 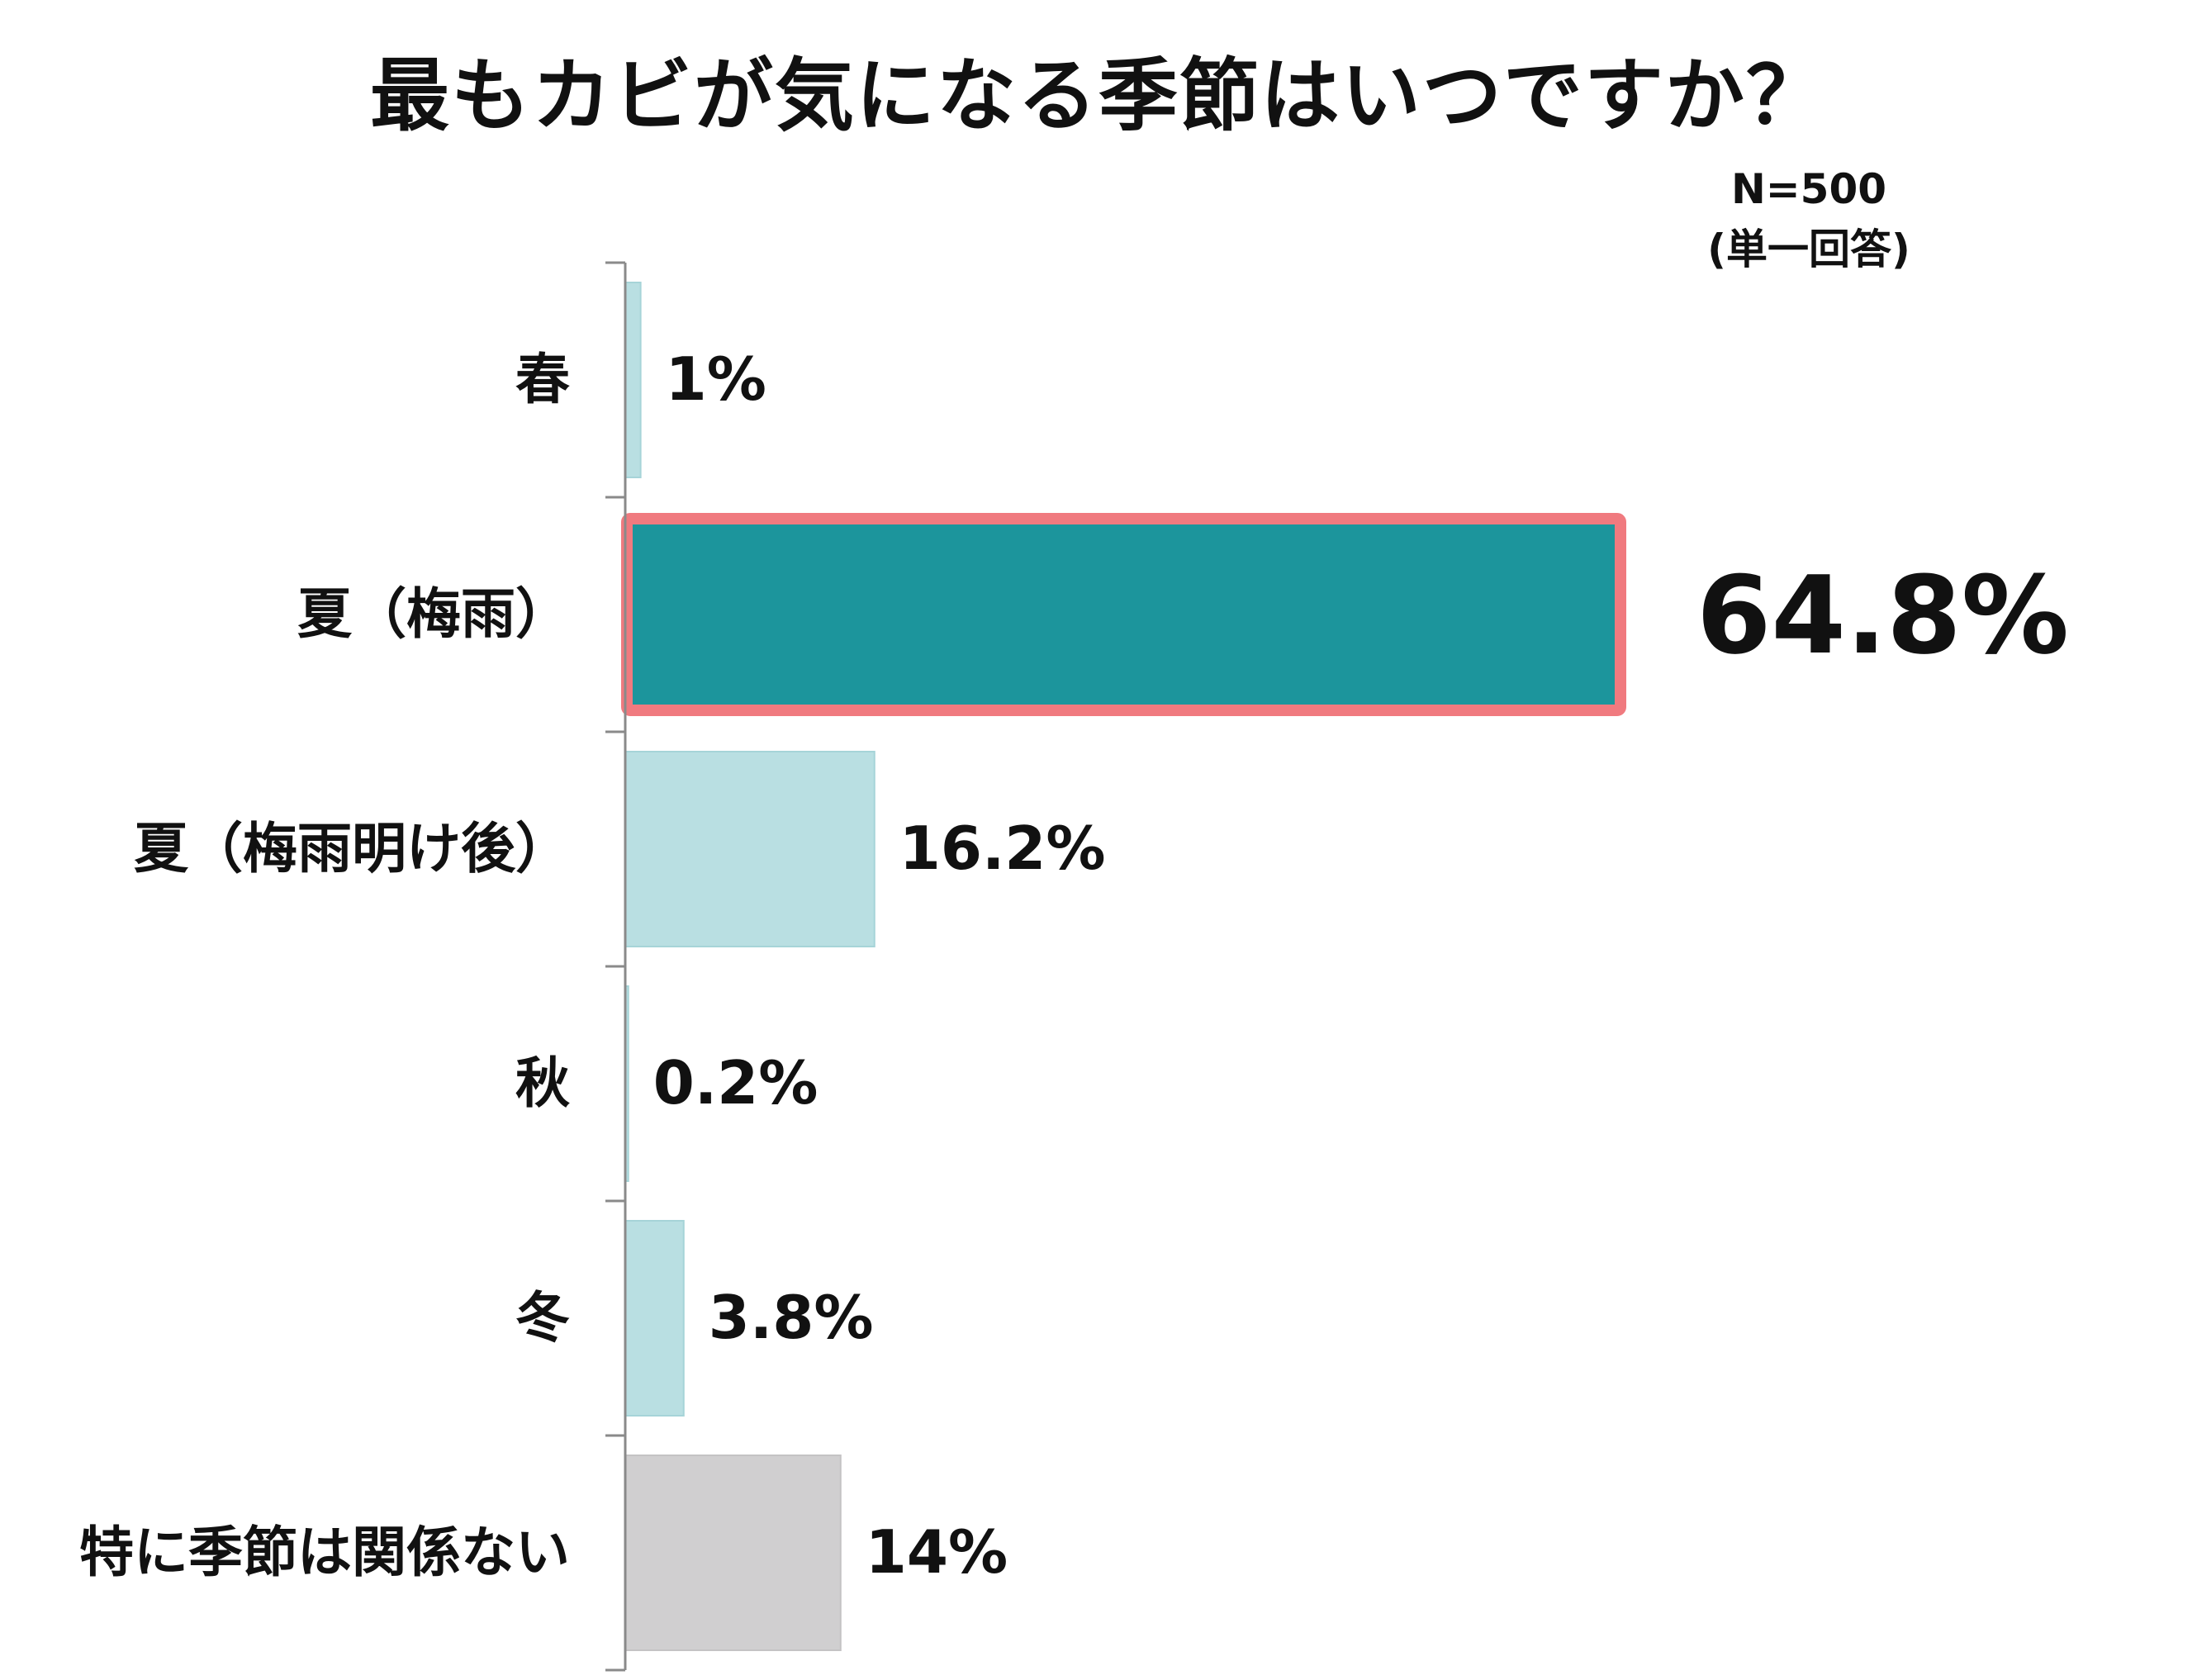 I want to click on value-label: 1%, so click(x=716, y=379).